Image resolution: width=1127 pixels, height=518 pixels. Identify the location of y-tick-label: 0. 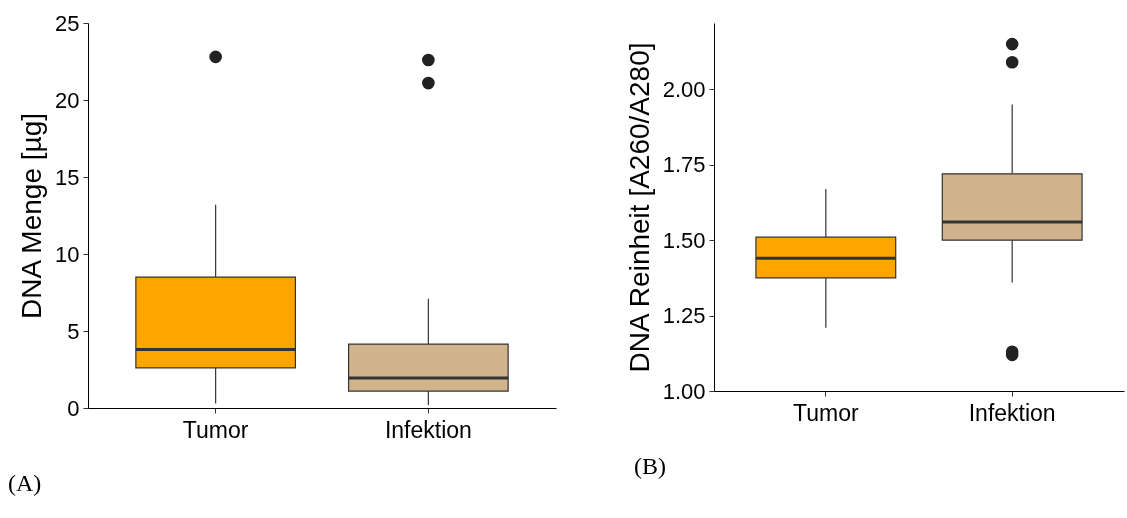
(73, 408).